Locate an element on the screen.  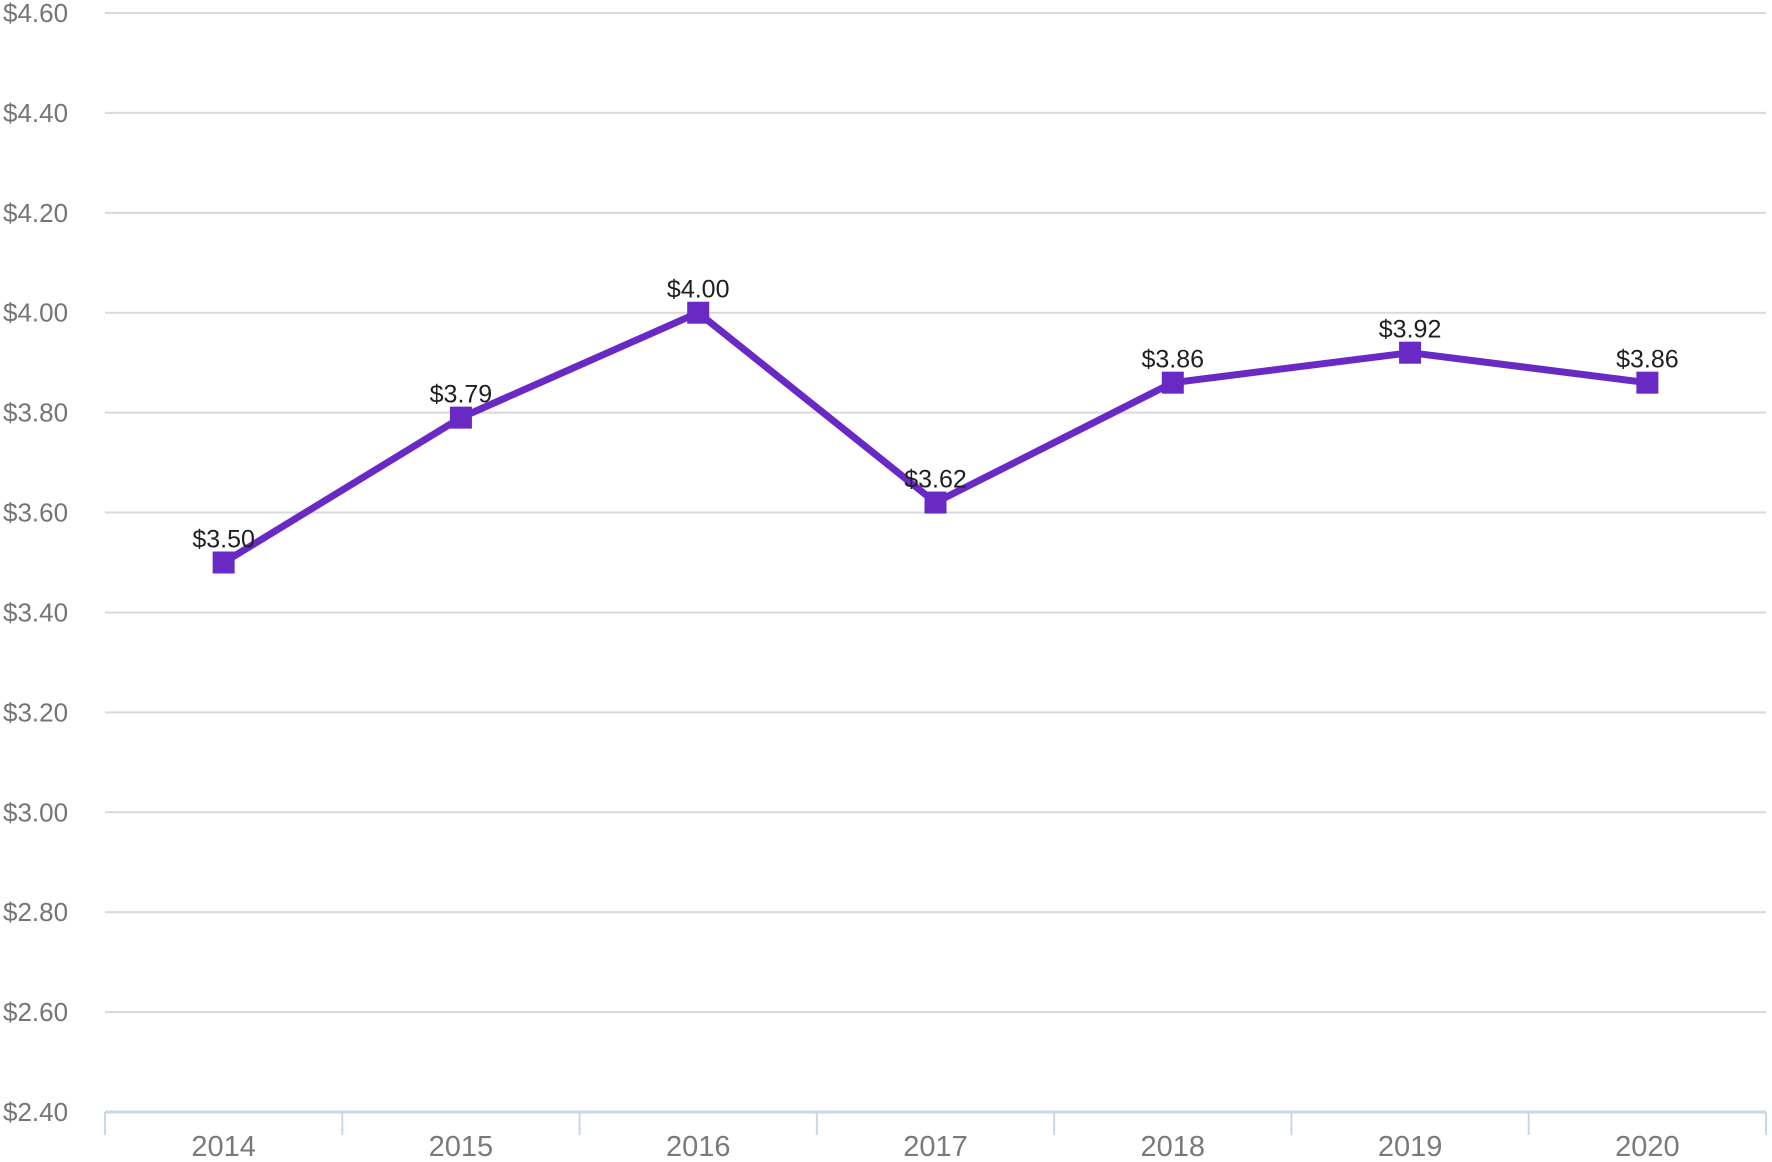
y-axis-tick-label: $4.40 is located at coordinates (35, 113).